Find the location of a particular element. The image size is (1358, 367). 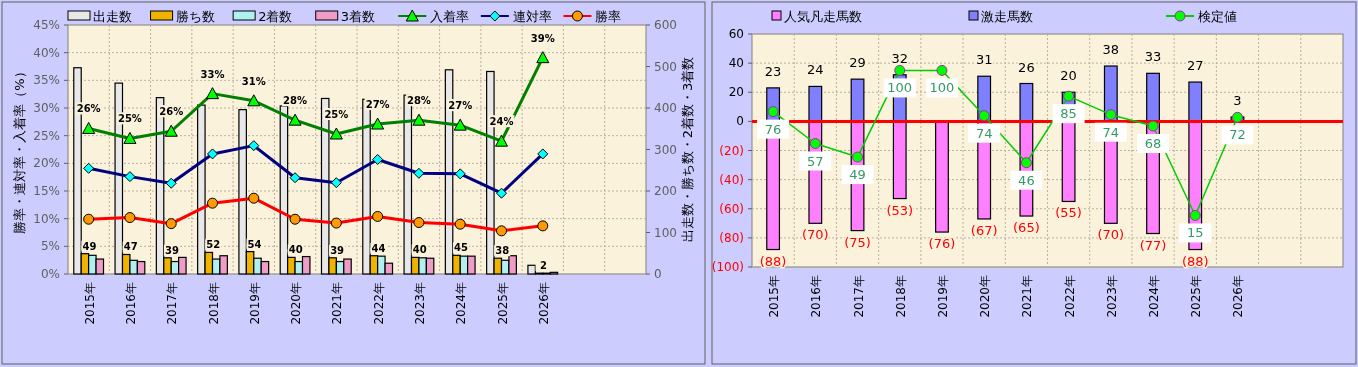

y2-tick-label: 100 is located at coordinates (665, 232).